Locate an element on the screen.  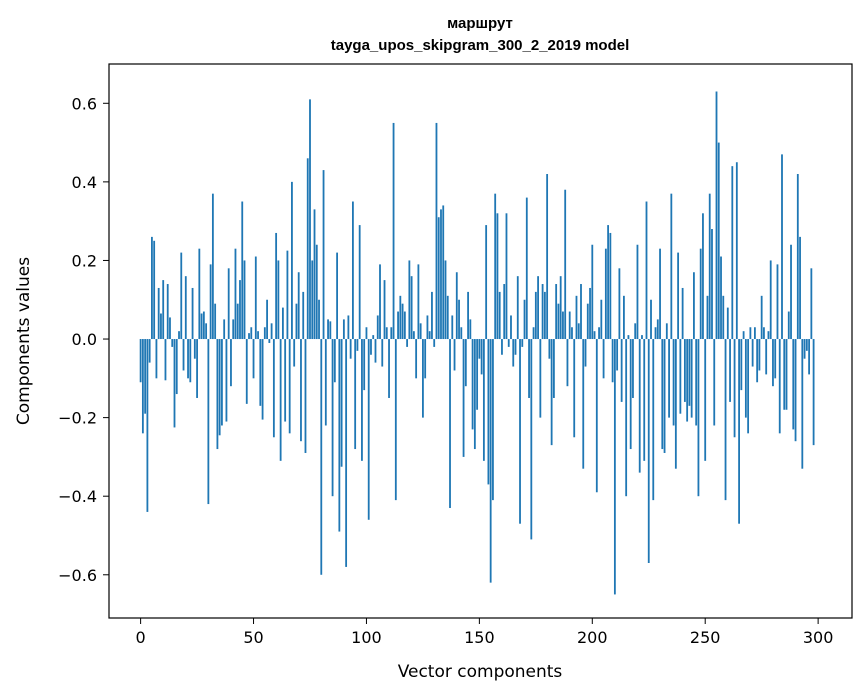
y-axis: −0.6 −0.4 −0.2 0.0 0.2 0.4 0.6 is located at coordinates (83, 339).